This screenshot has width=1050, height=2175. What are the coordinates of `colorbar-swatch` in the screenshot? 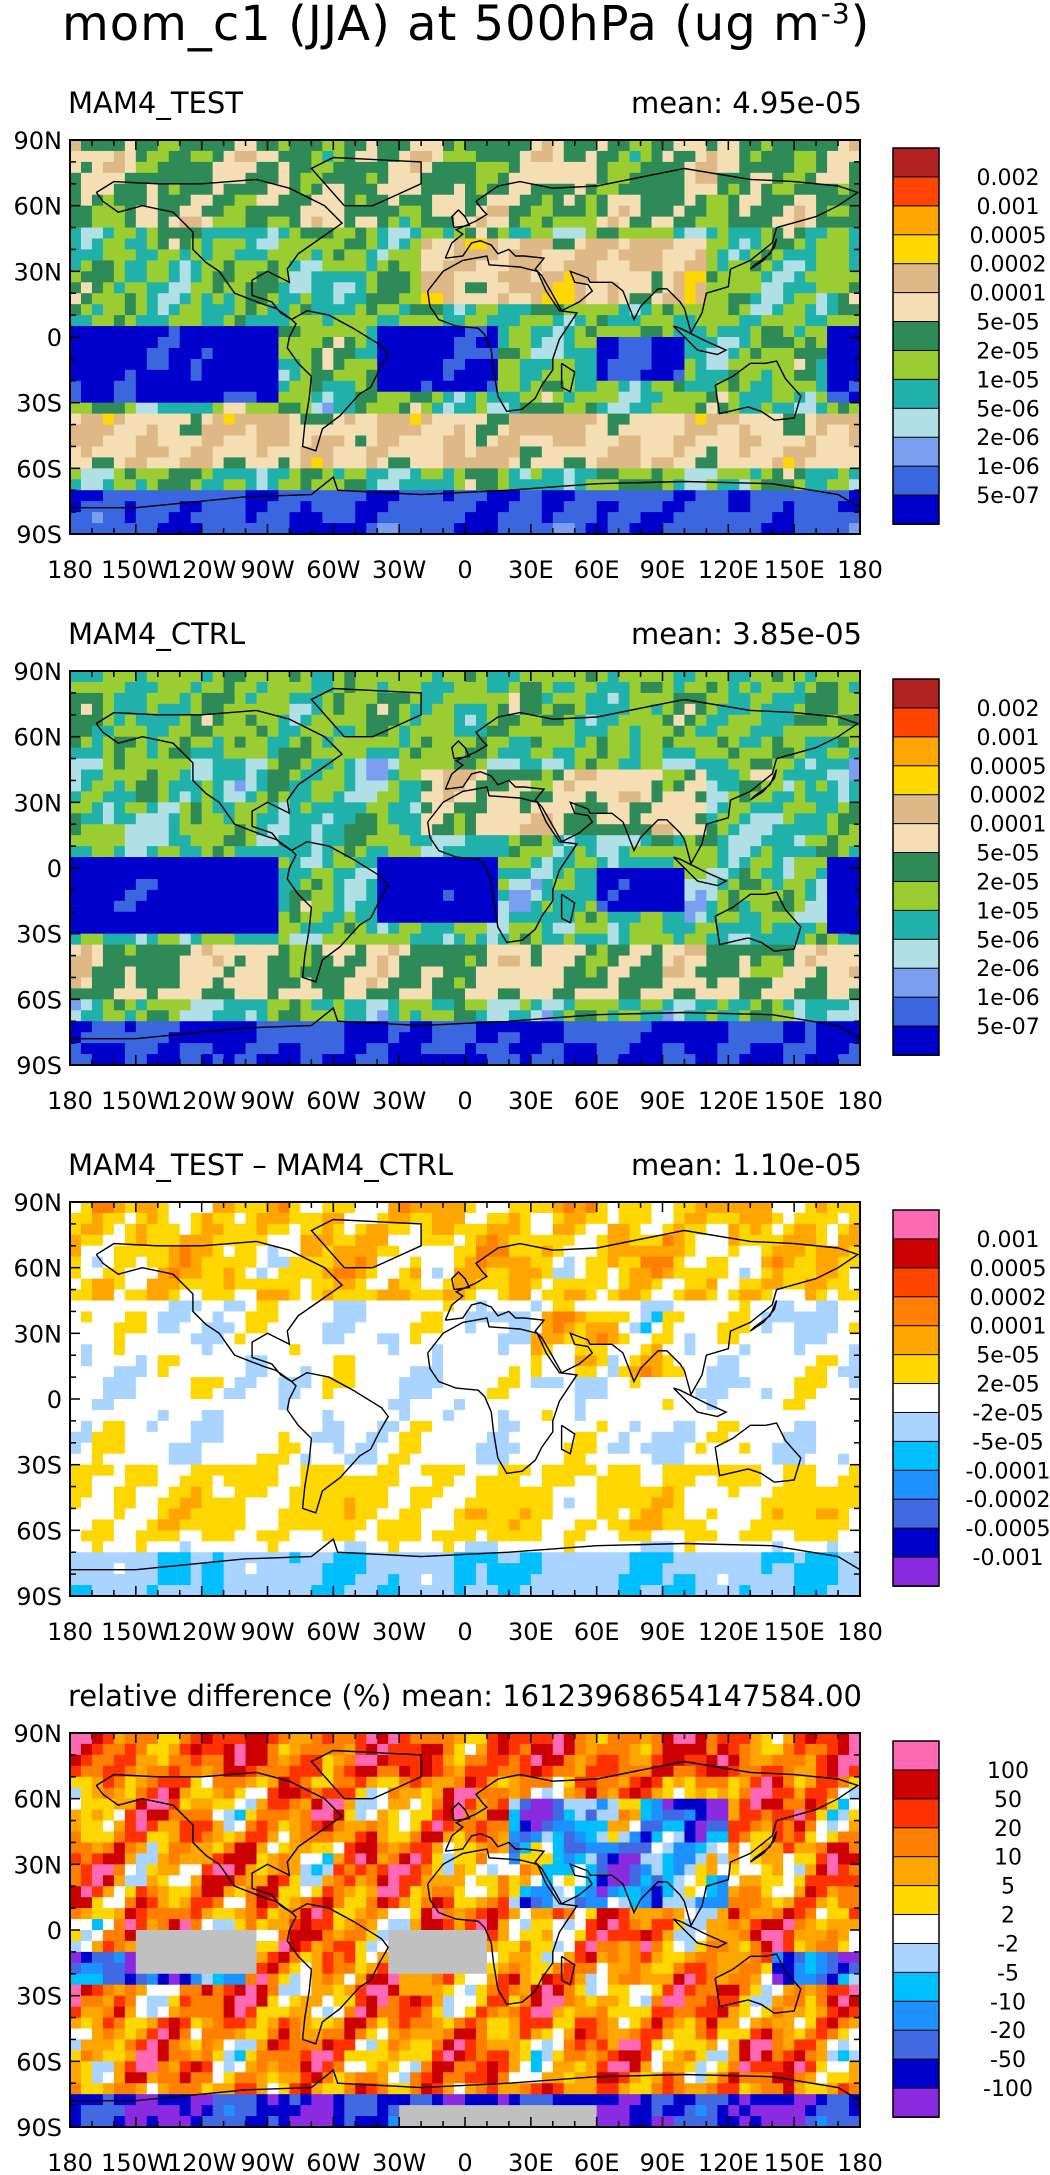 It's located at (916, 509).